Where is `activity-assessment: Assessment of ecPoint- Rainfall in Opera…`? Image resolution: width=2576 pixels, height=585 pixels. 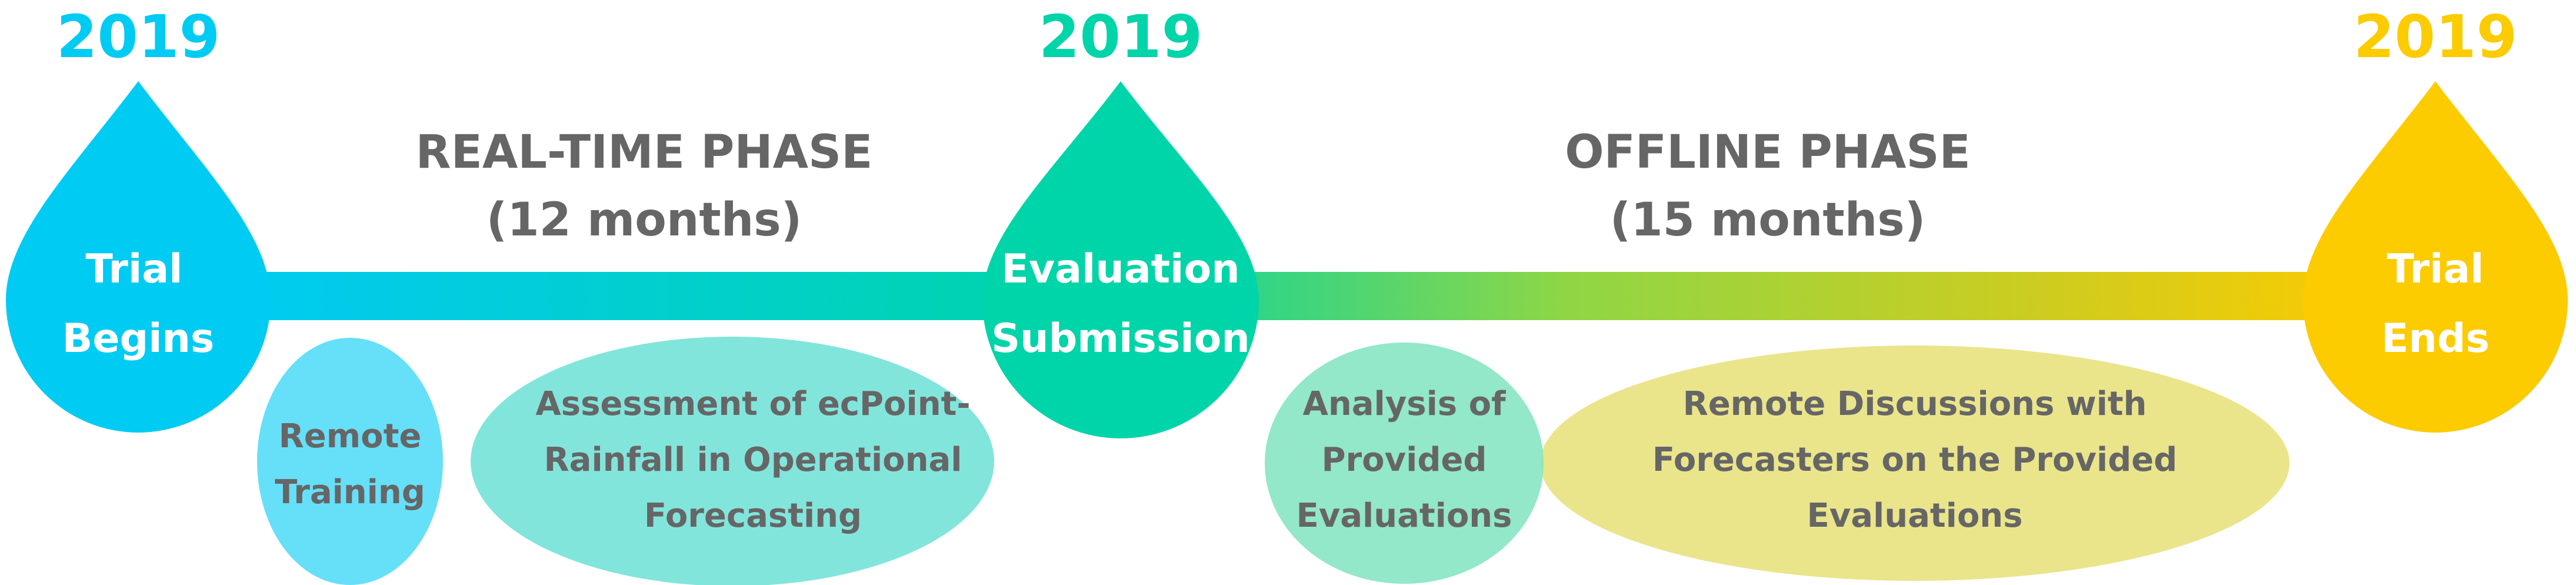
activity-assessment: Assessment of ecPoint- Rainfall in Opera… is located at coordinates (732, 461).